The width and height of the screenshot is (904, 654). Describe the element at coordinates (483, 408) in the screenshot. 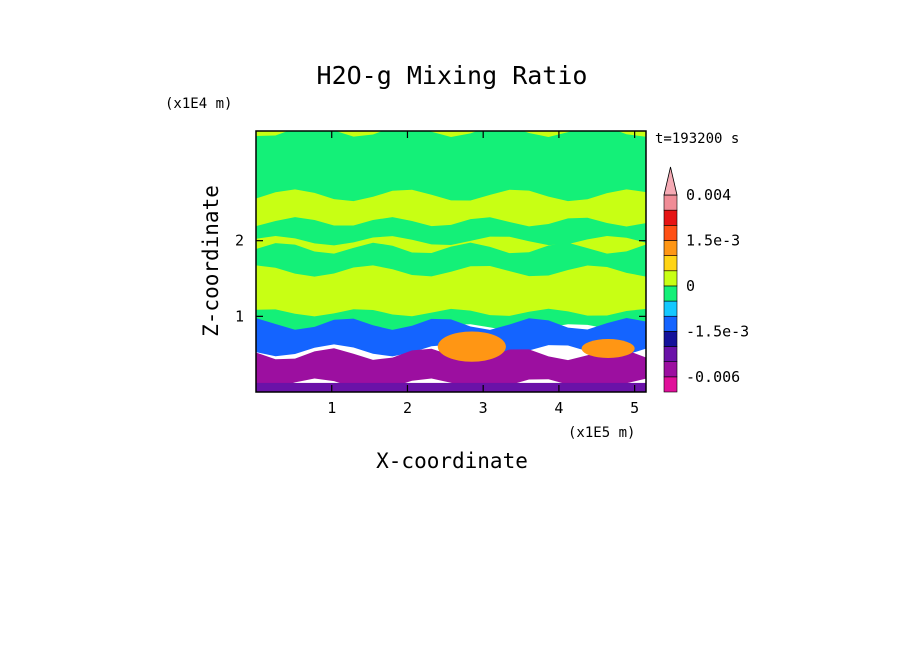

I see `x-tick-label: 3` at that location.